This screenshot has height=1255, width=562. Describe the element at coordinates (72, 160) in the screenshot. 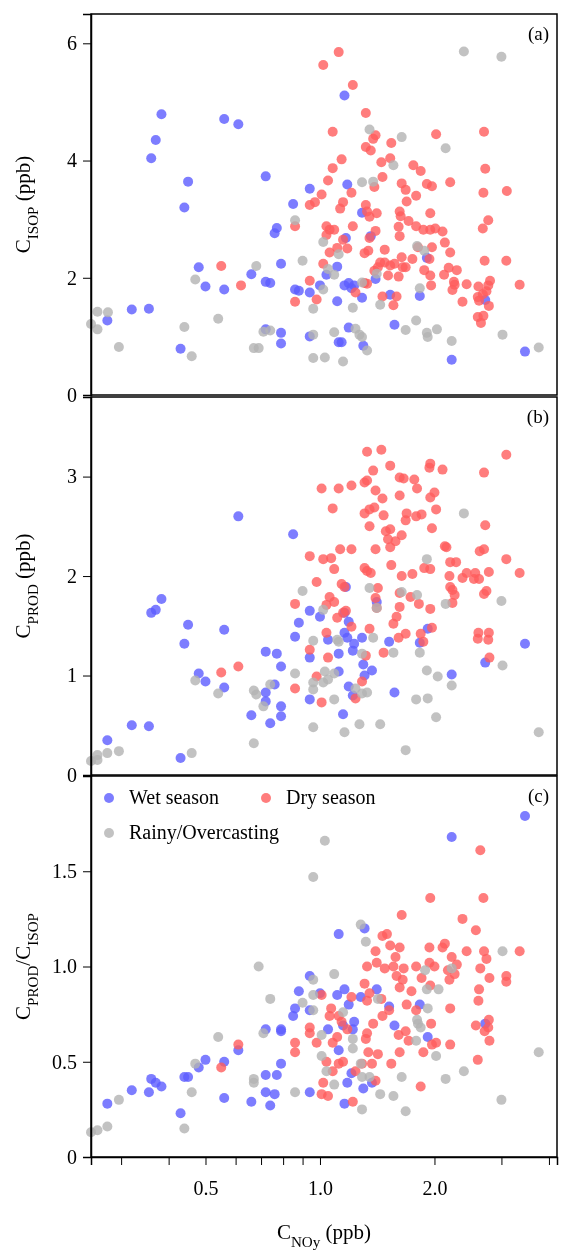

I see `y-tick-label: 4` at that location.